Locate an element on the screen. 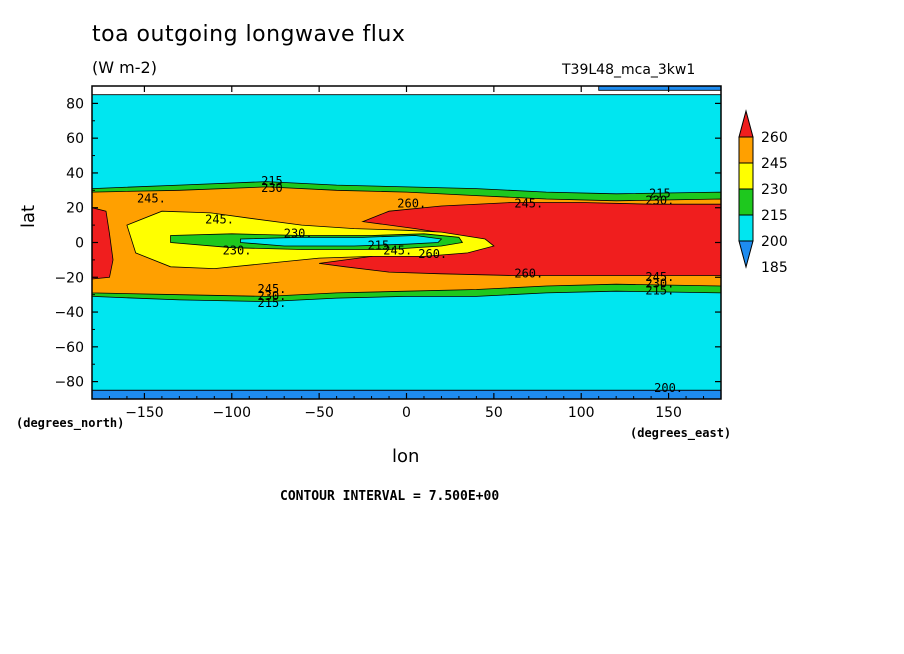  y-tick-label: 40 is located at coordinates (75, 174).